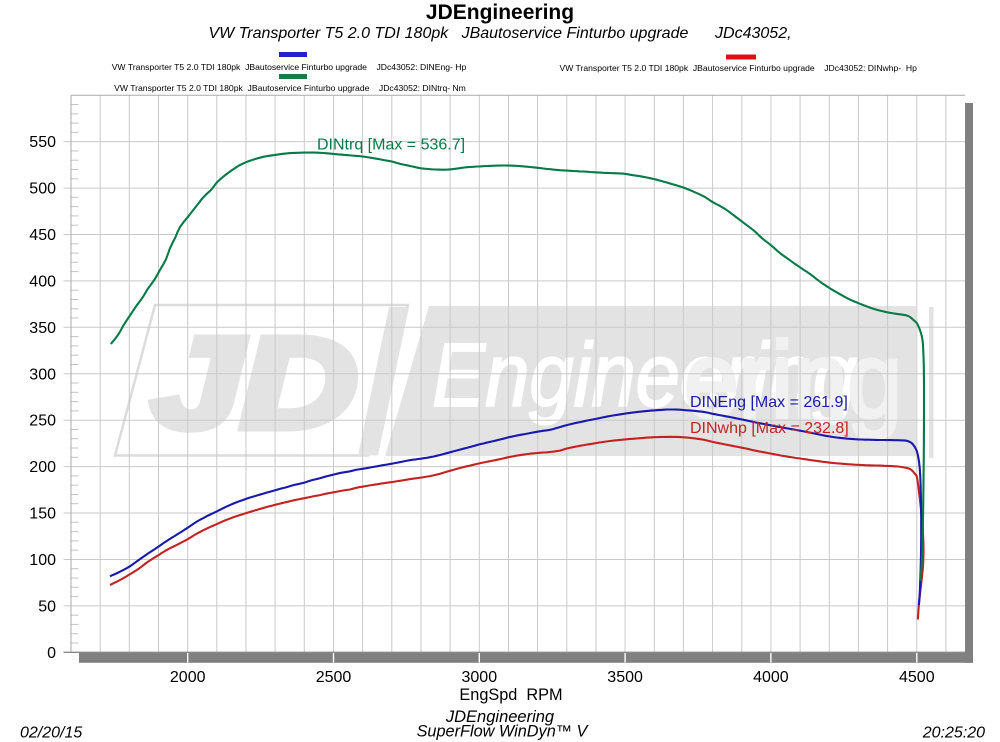  I want to click on svg-text: 100, so click(42, 560).